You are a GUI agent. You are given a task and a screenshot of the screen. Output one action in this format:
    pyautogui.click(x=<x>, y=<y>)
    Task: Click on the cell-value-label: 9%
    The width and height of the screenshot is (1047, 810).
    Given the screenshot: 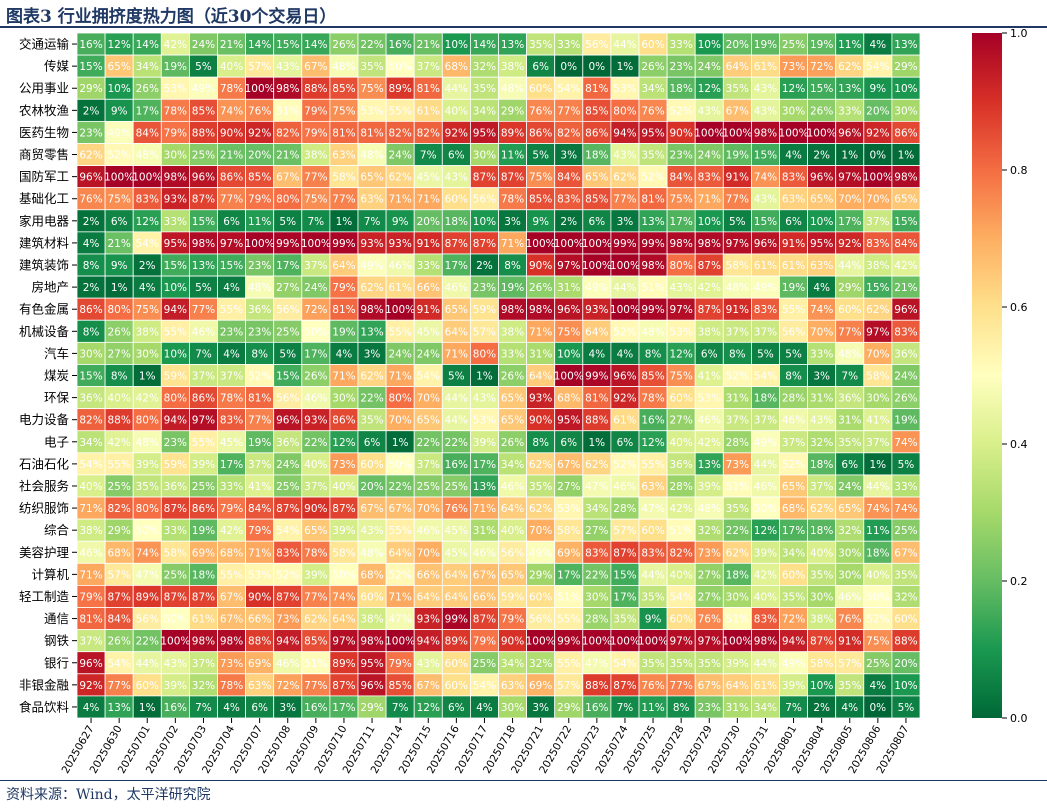 What is the action you would take?
    pyautogui.click(x=878, y=89)
    